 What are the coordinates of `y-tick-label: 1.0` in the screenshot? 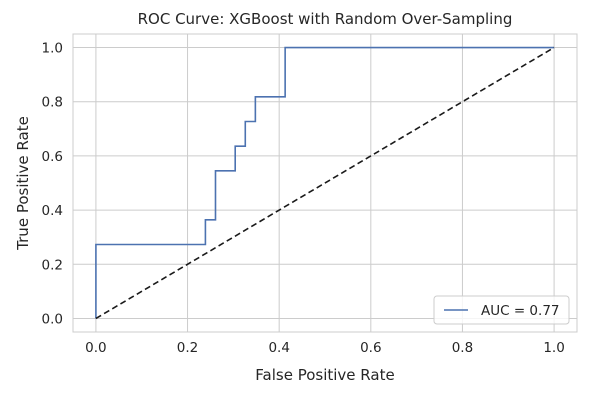 It's located at (52, 49).